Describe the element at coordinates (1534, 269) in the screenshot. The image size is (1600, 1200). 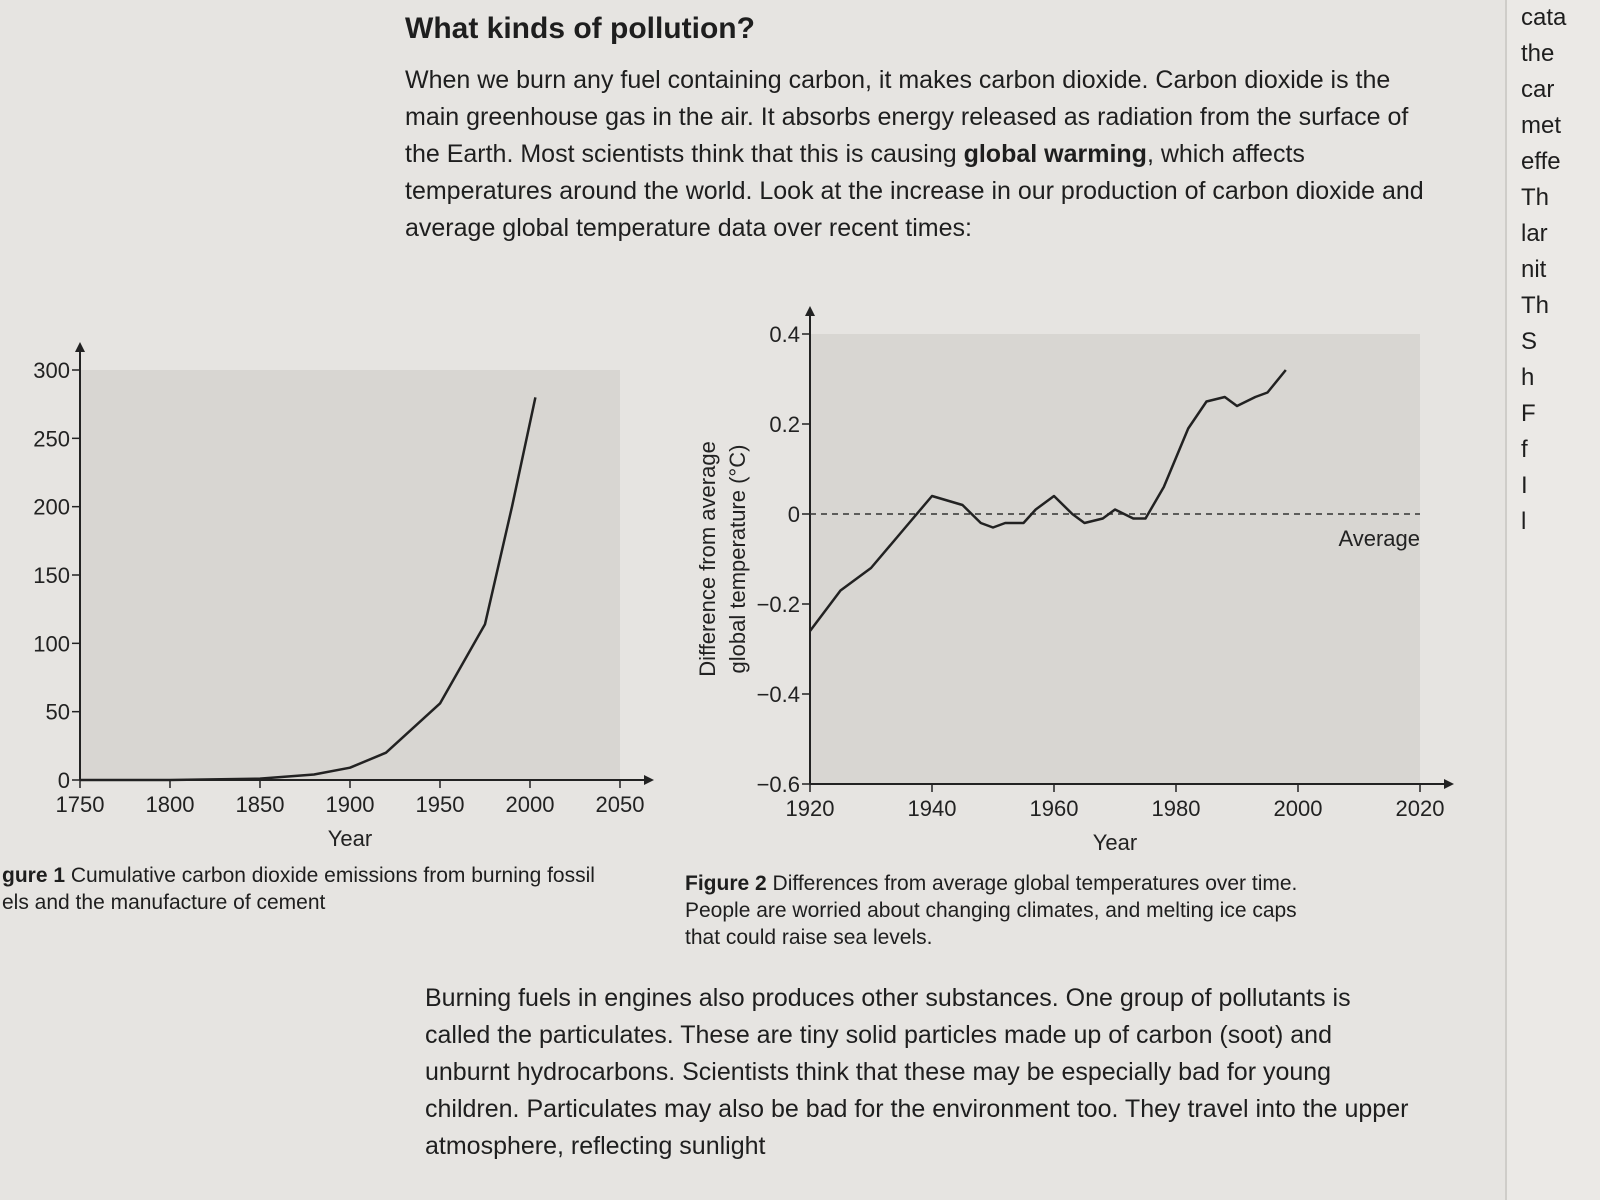
I see `side-fragment: nit` at that location.